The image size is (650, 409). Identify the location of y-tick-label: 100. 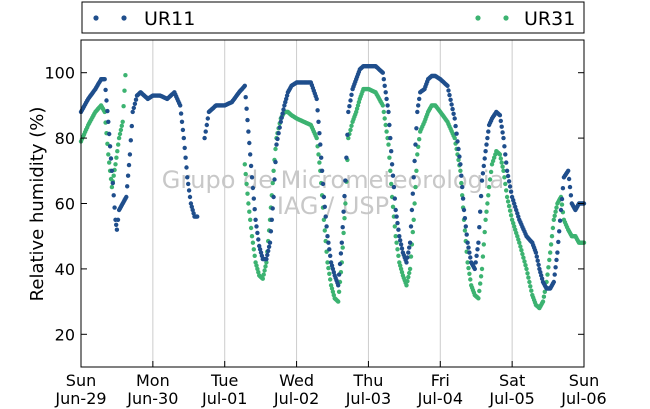
(59, 73).